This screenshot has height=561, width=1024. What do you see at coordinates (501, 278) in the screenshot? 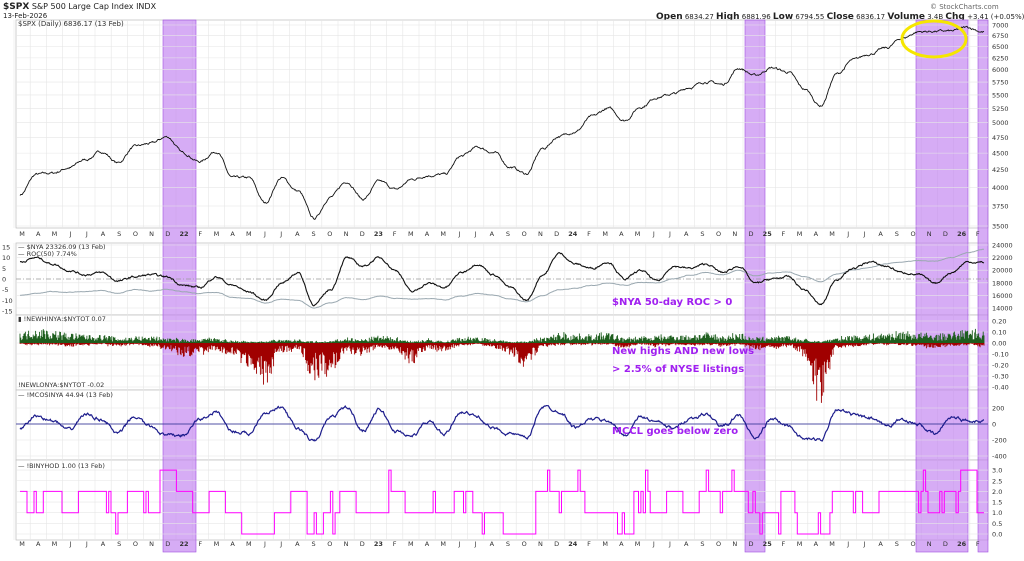
I see `nya-line` at bounding box center [501, 278].